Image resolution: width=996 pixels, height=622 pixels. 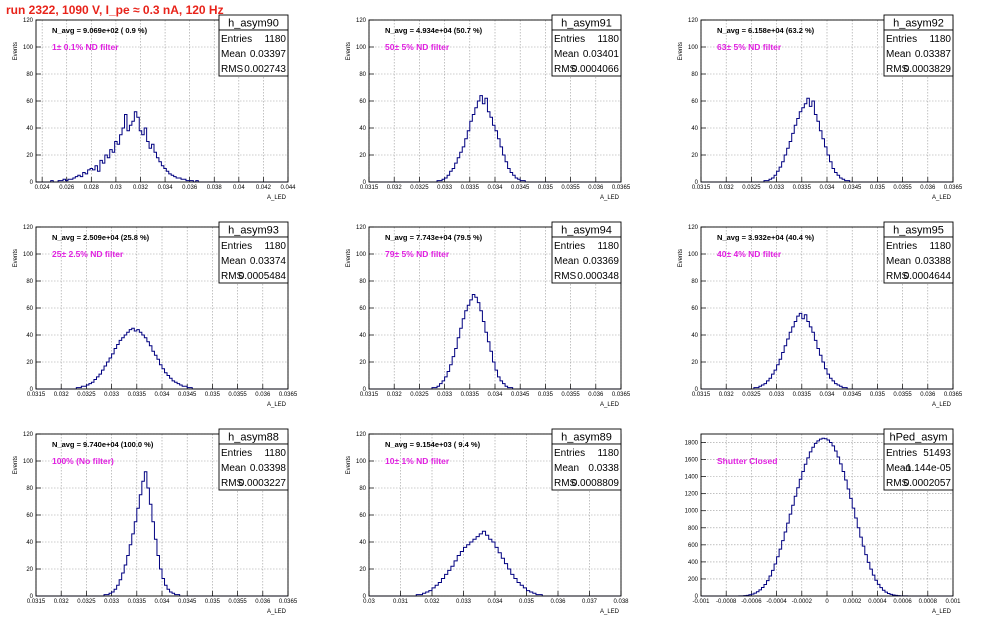 I want to click on filter-label: 79± 5% ND filter, so click(x=417, y=254).